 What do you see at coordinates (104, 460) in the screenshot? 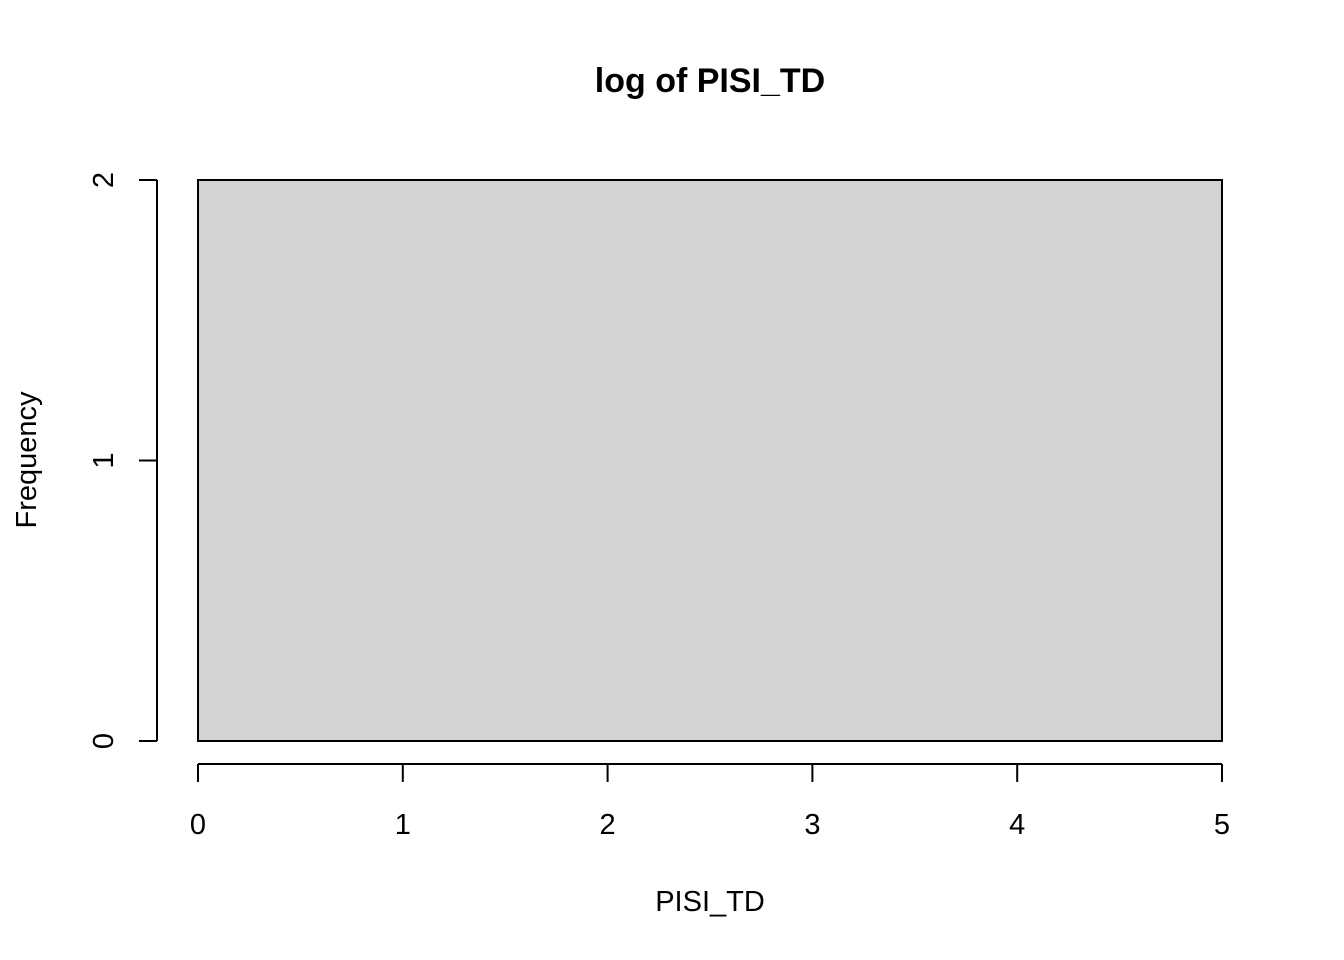
I see `y-tick-label: 1` at bounding box center [104, 460].